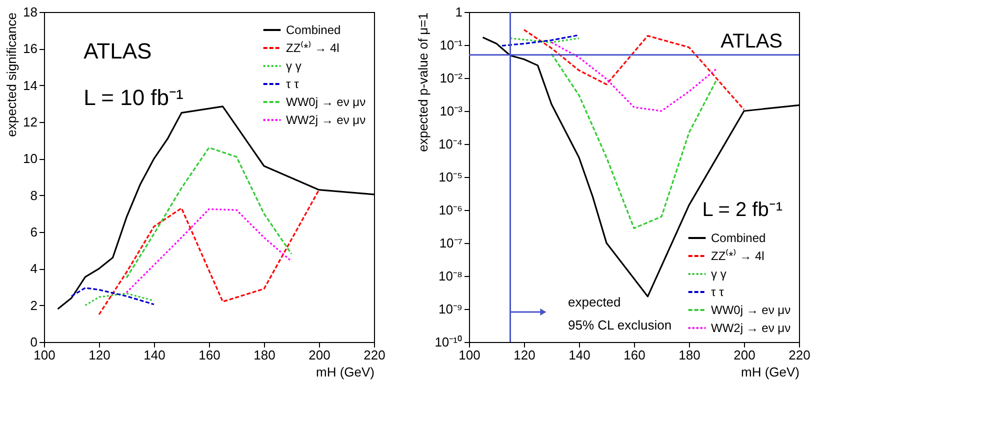 This screenshot has height=424, width=981. What do you see at coordinates (423, 82) in the screenshot?
I see `y-axis-title: expected p-value of μ=1` at bounding box center [423, 82].